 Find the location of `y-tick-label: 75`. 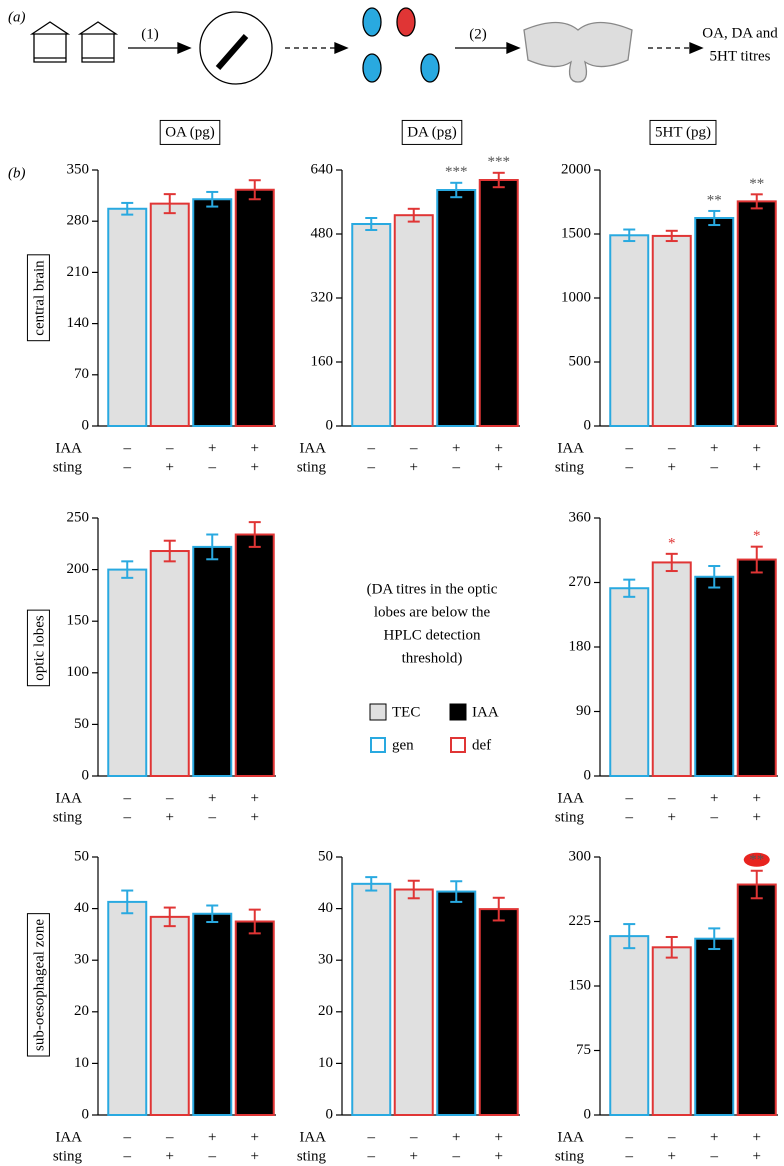

y-tick-label: 75 is located at coordinates (583, 1050).